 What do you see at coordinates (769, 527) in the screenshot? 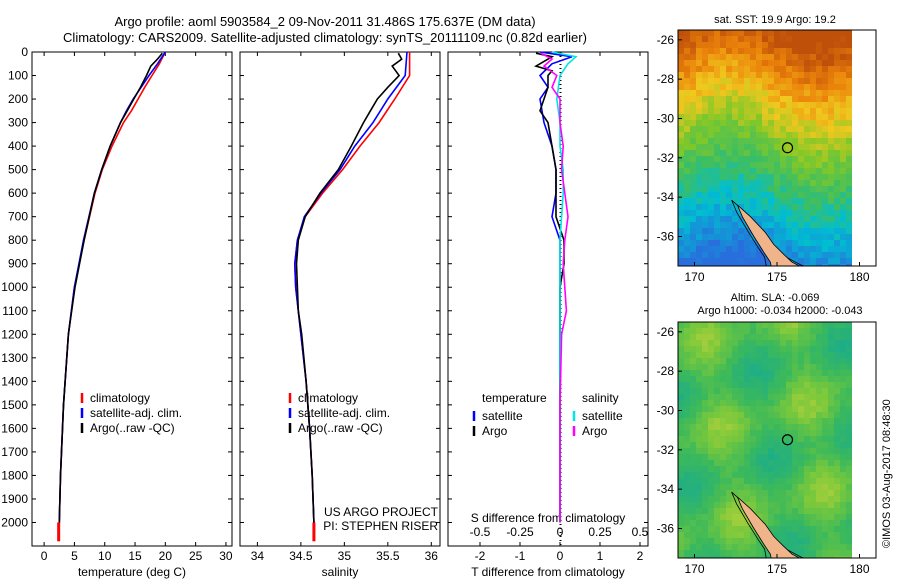
I see `land-mass` at bounding box center [769, 527].